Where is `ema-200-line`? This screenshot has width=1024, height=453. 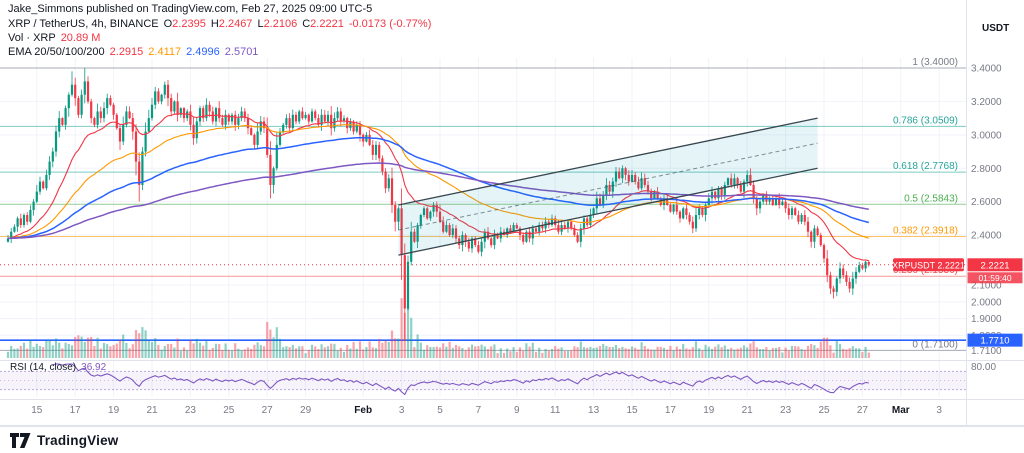 ema-200-line is located at coordinates (438, 201).